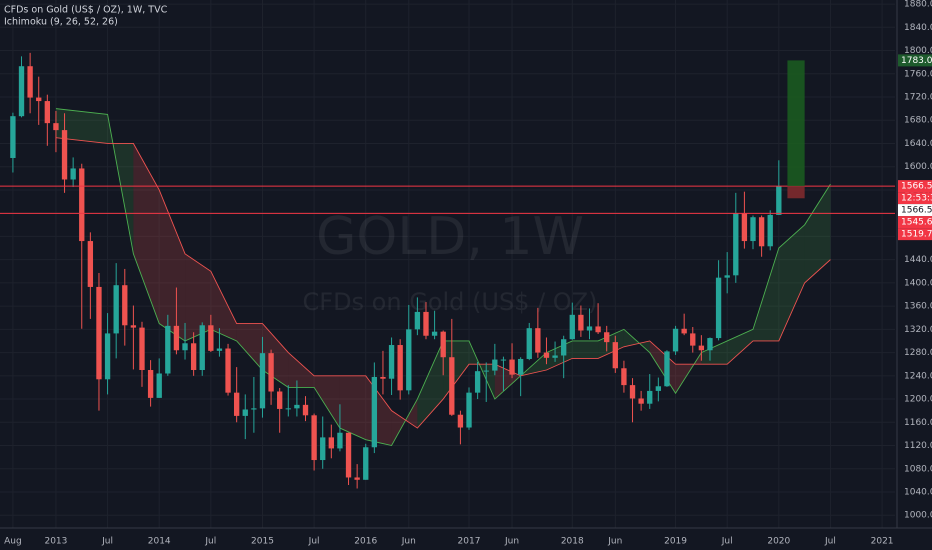 Image resolution: width=932 pixels, height=550 pixels. I want to click on position-profit, so click(796, 123).